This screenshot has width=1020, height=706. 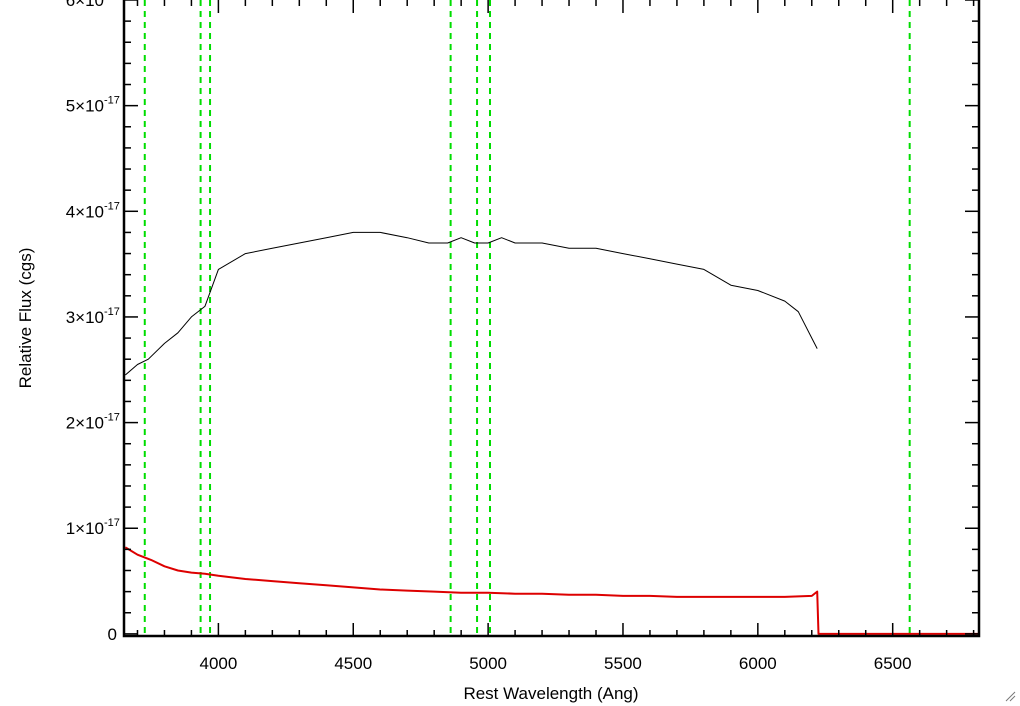 I want to click on y-tick-label: 3×10, so click(x=85, y=317).